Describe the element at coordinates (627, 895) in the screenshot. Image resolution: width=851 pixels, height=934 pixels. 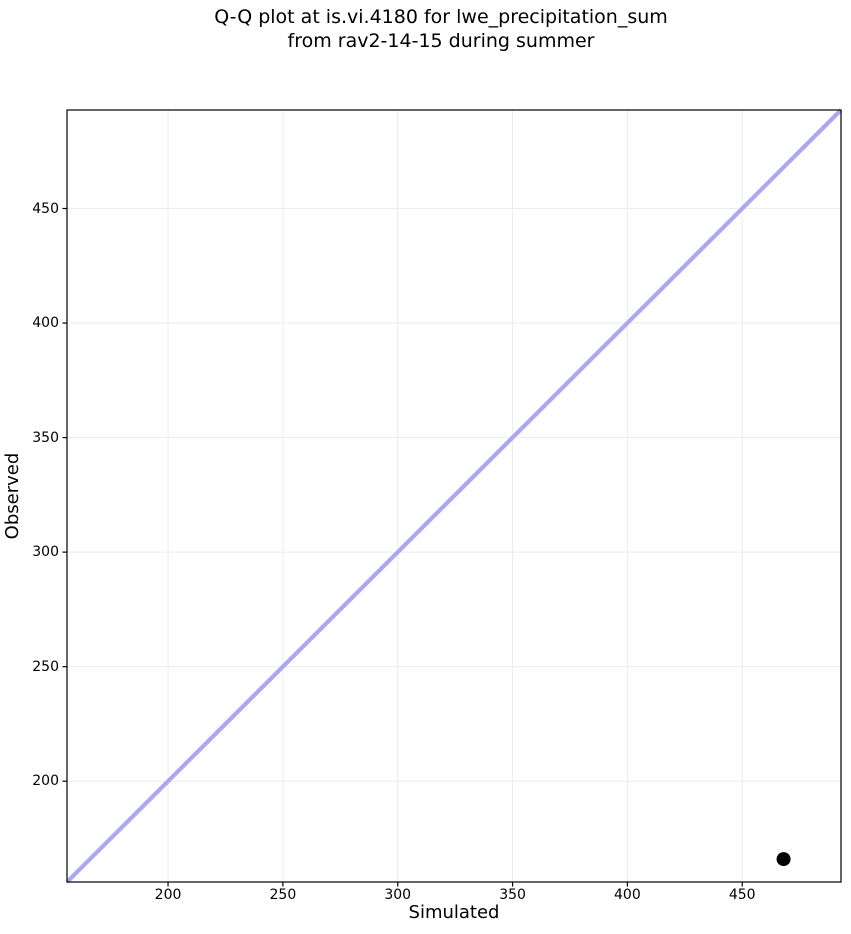
I see `x-tick-label: 400` at that location.